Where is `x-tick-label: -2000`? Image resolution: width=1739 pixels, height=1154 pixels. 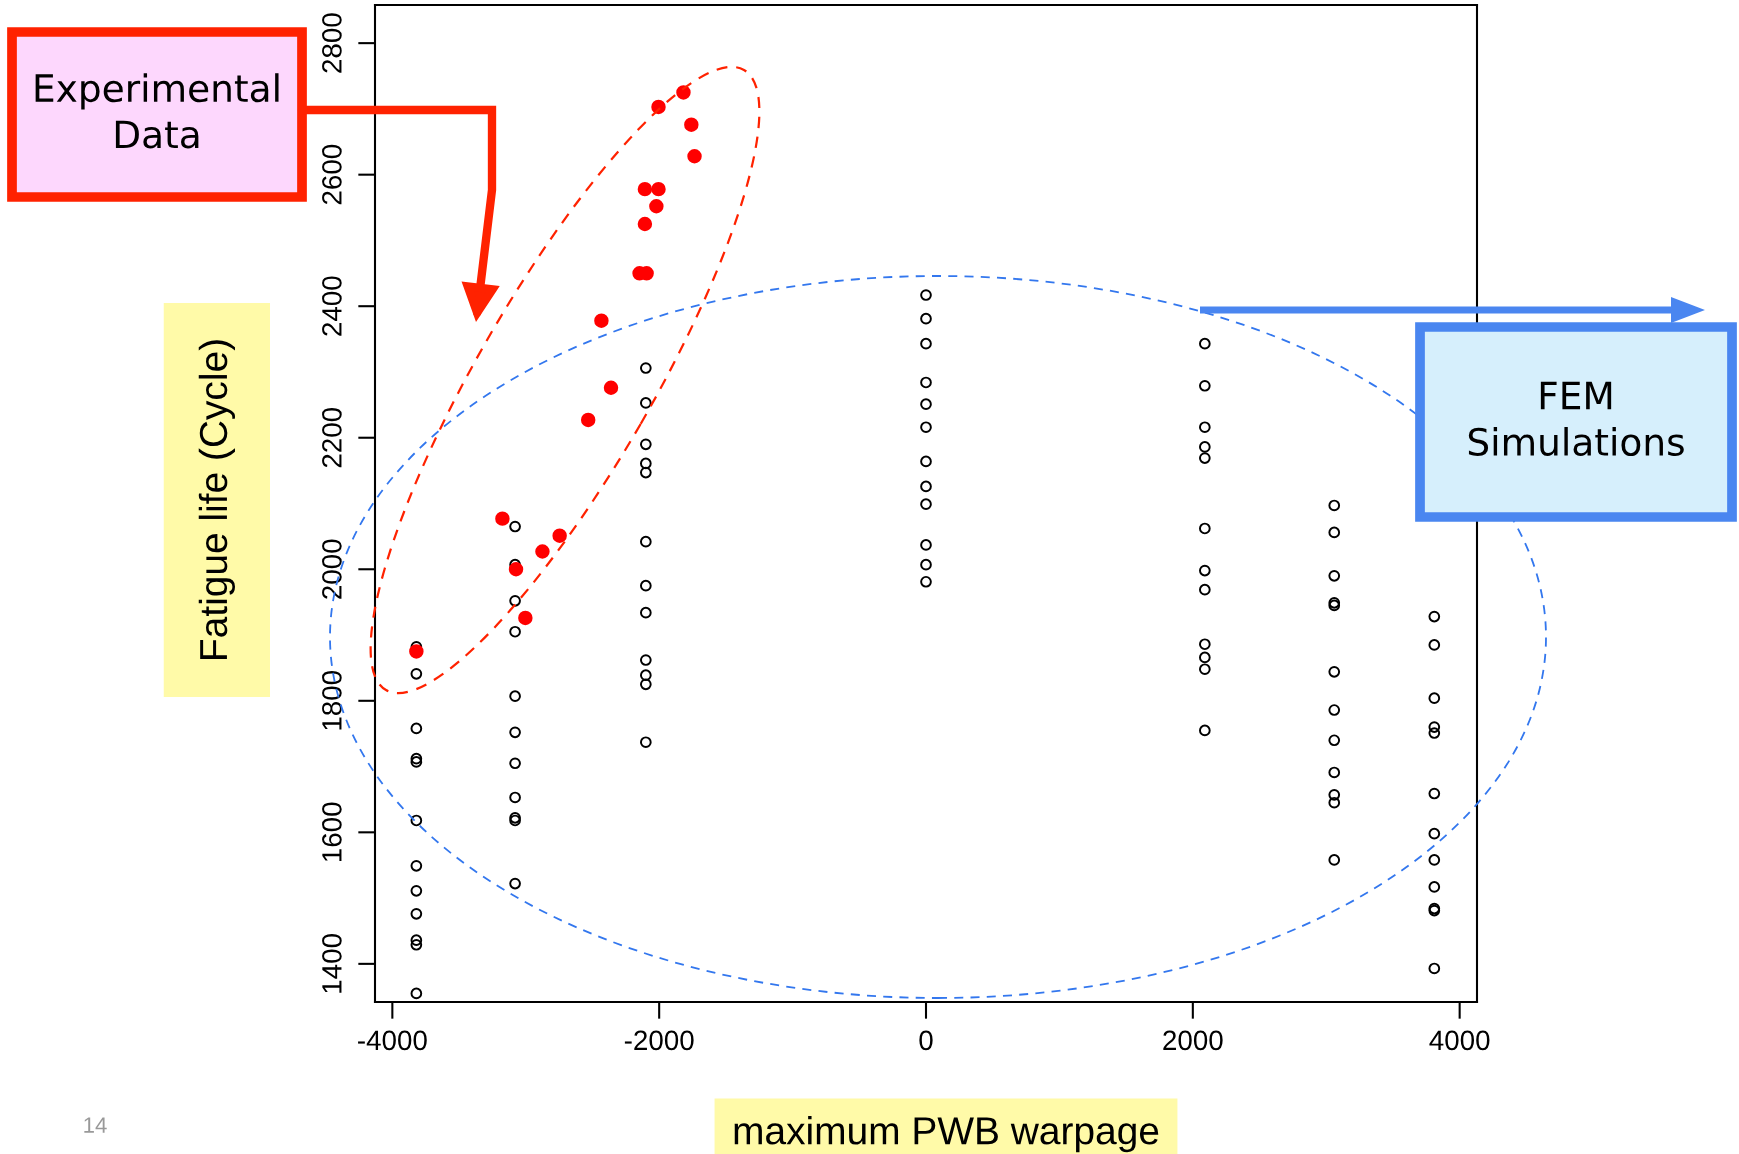
x-tick-label: -2000 is located at coordinates (659, 1040).